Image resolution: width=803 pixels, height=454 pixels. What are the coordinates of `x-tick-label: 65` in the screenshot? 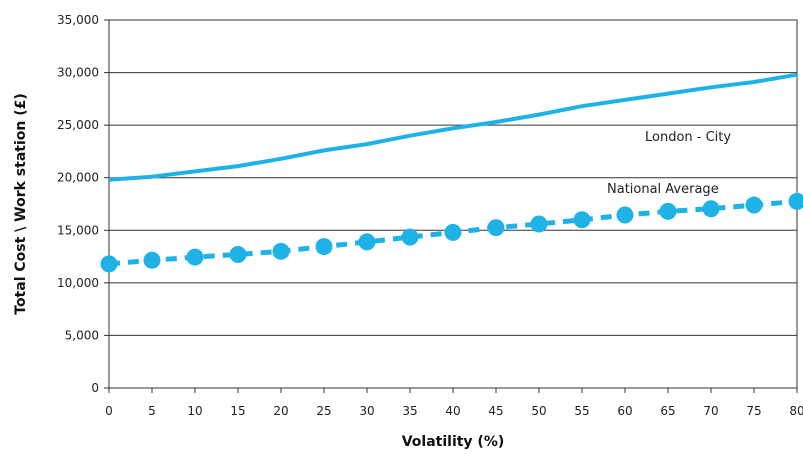 It's located at (667, 411).